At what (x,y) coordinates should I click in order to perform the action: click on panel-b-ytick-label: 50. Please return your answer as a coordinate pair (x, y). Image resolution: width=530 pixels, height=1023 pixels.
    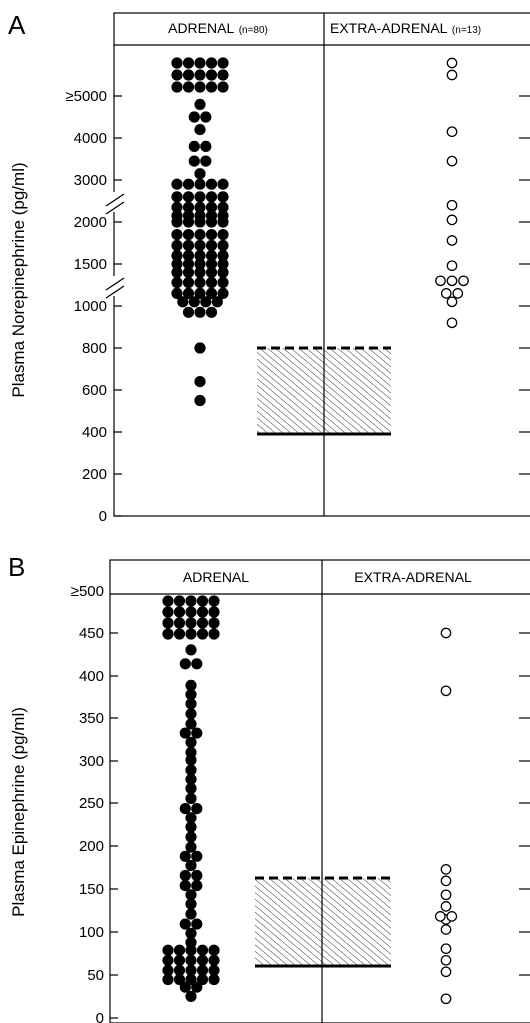
    Looking at the image, I should click on (95, 975).